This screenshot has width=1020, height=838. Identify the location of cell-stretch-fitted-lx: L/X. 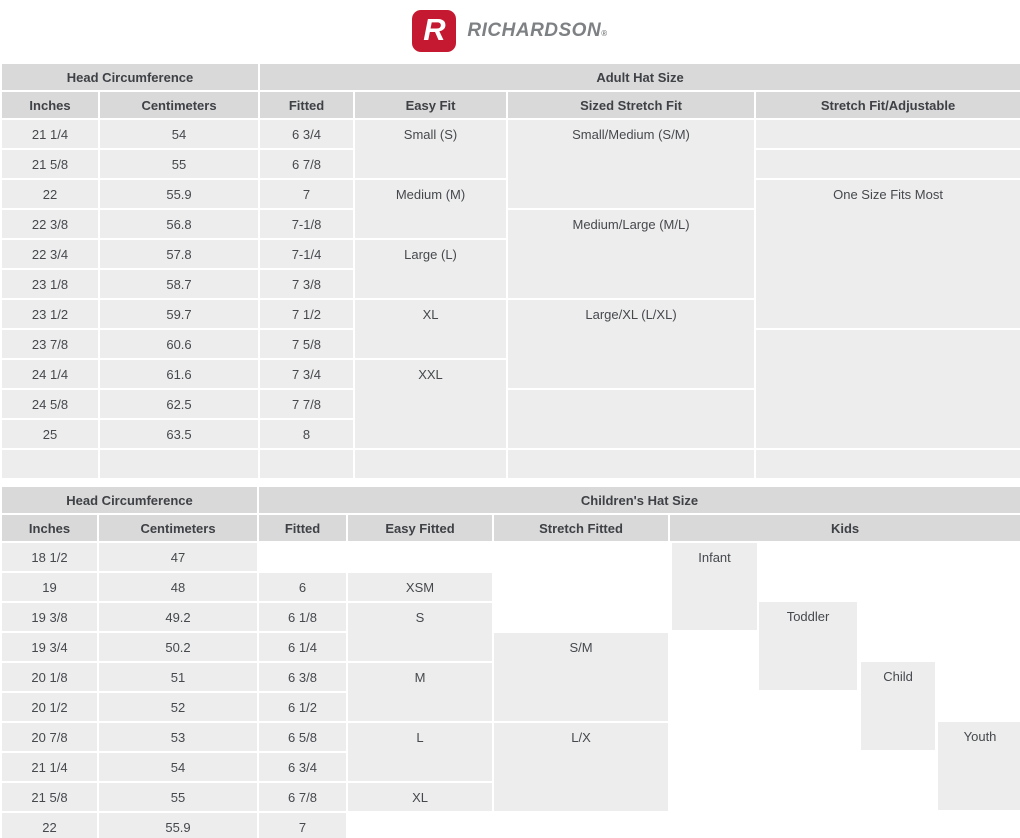
(581, 767).